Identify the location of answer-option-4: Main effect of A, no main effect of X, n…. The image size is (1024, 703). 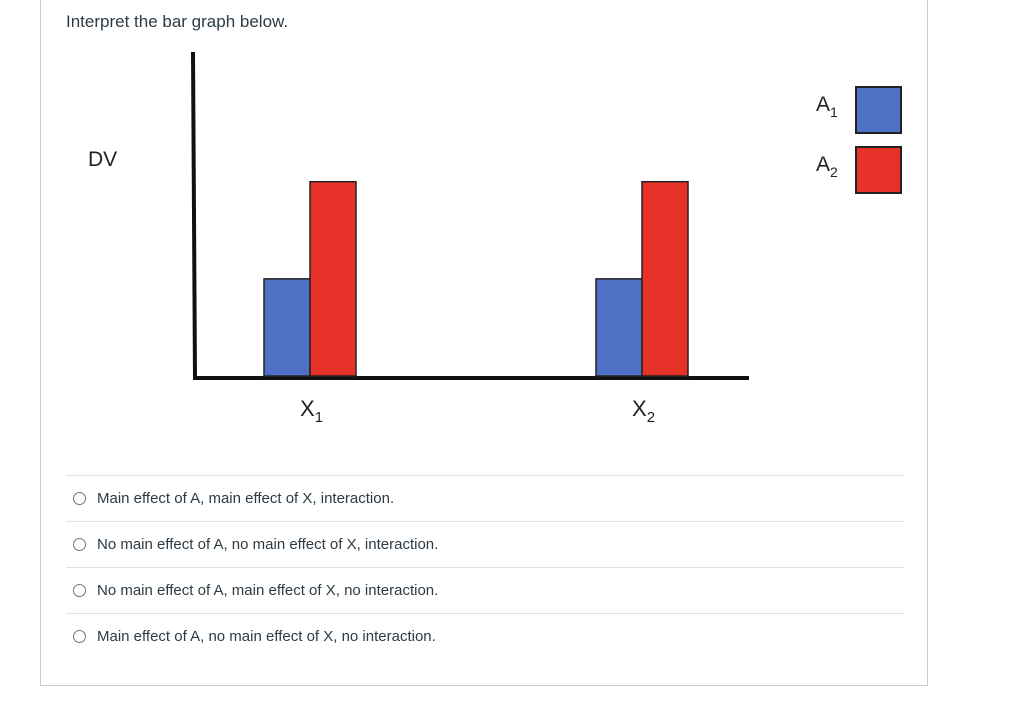
(485, 636).